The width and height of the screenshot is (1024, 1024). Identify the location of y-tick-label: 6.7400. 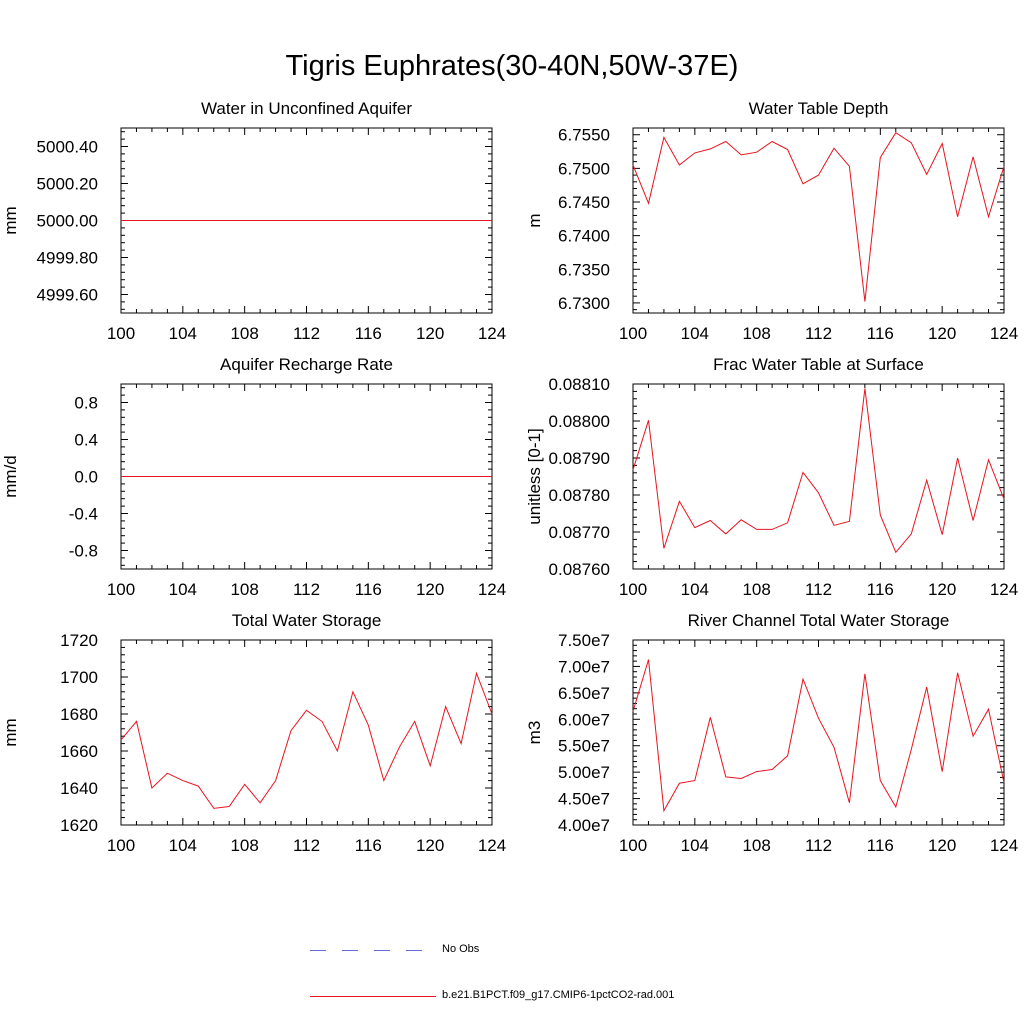
(584, 236).